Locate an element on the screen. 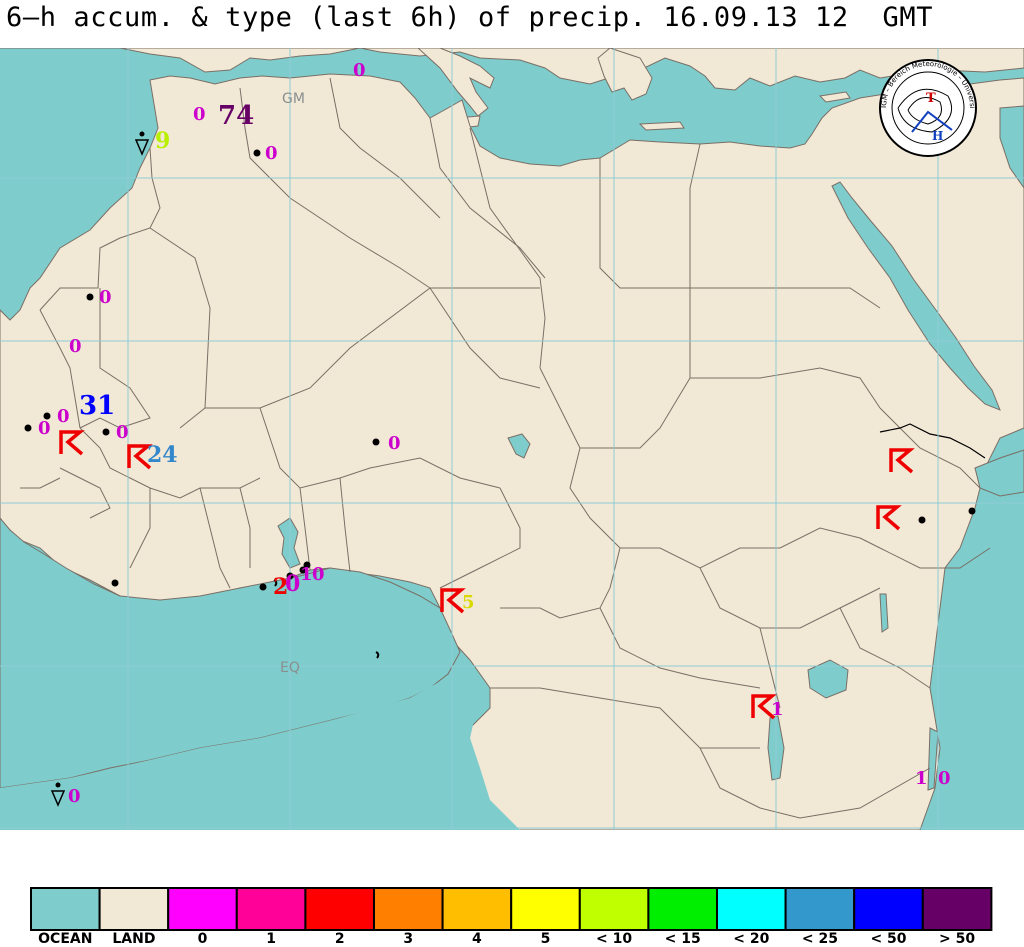 The width and height of the screenshot is (1024, 947). precip-value: 24 is located at coordinates (162, 455).